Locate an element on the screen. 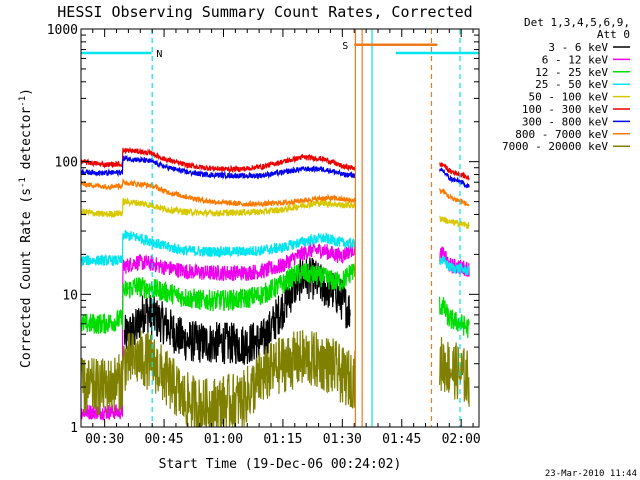 Image resolution: width=640 pixels, height=480 pixels. x-tick-label-0: 00:30 is located at coordinates (104, 439).